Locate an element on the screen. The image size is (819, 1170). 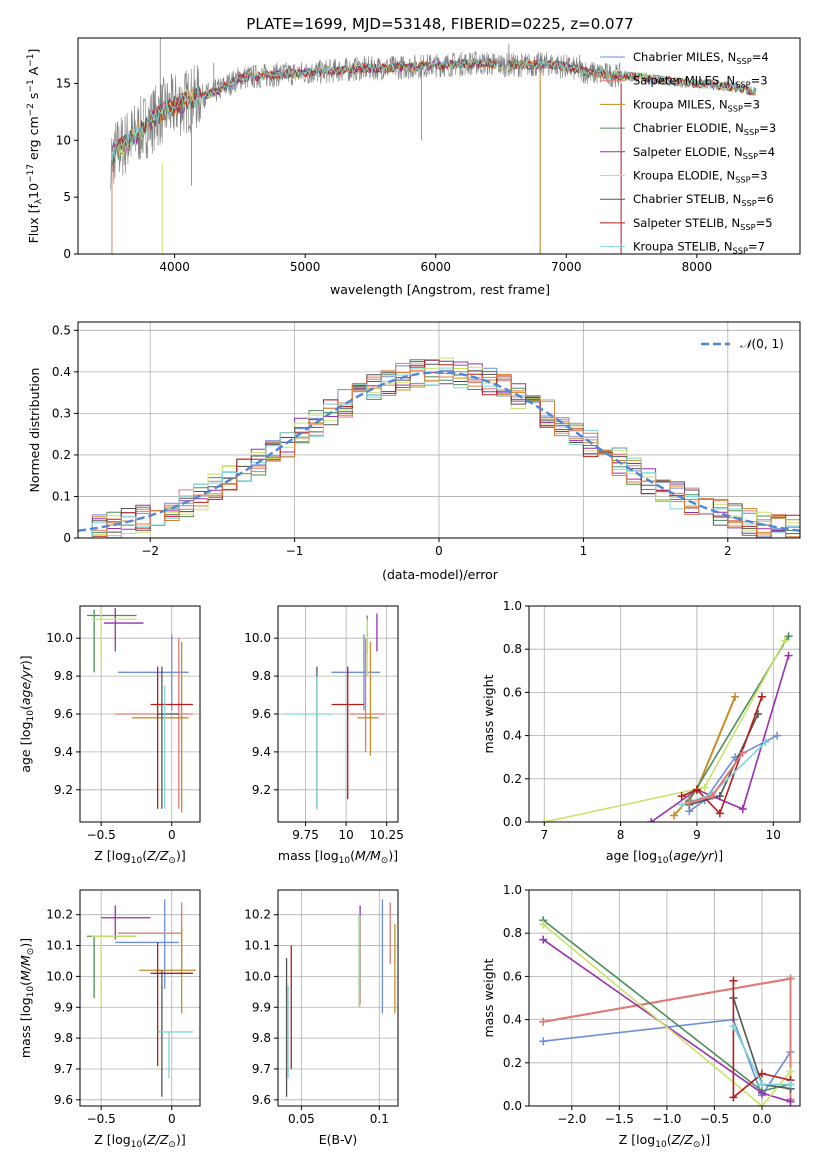
mass-ebv-axes: 0.05 0.1 9.6 9.7 9.8 9.9 10.0 10.1 10.2 E(B-V) is located at coordinates (321, 1018).